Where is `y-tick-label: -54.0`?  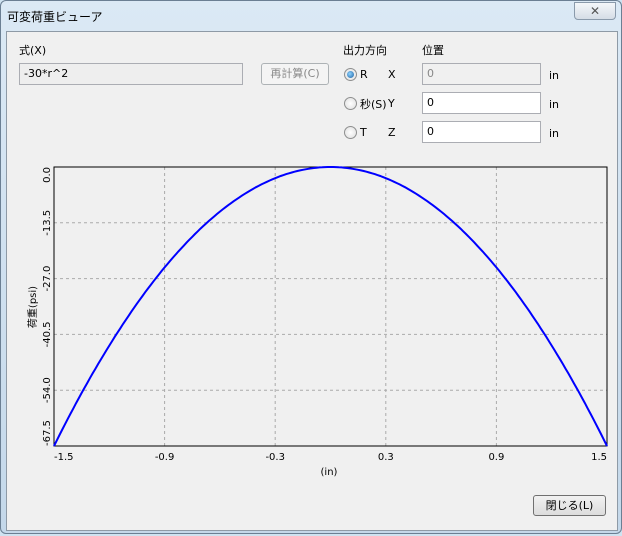
y-tick-label: -54.0 is located at coordinates (47, 390).